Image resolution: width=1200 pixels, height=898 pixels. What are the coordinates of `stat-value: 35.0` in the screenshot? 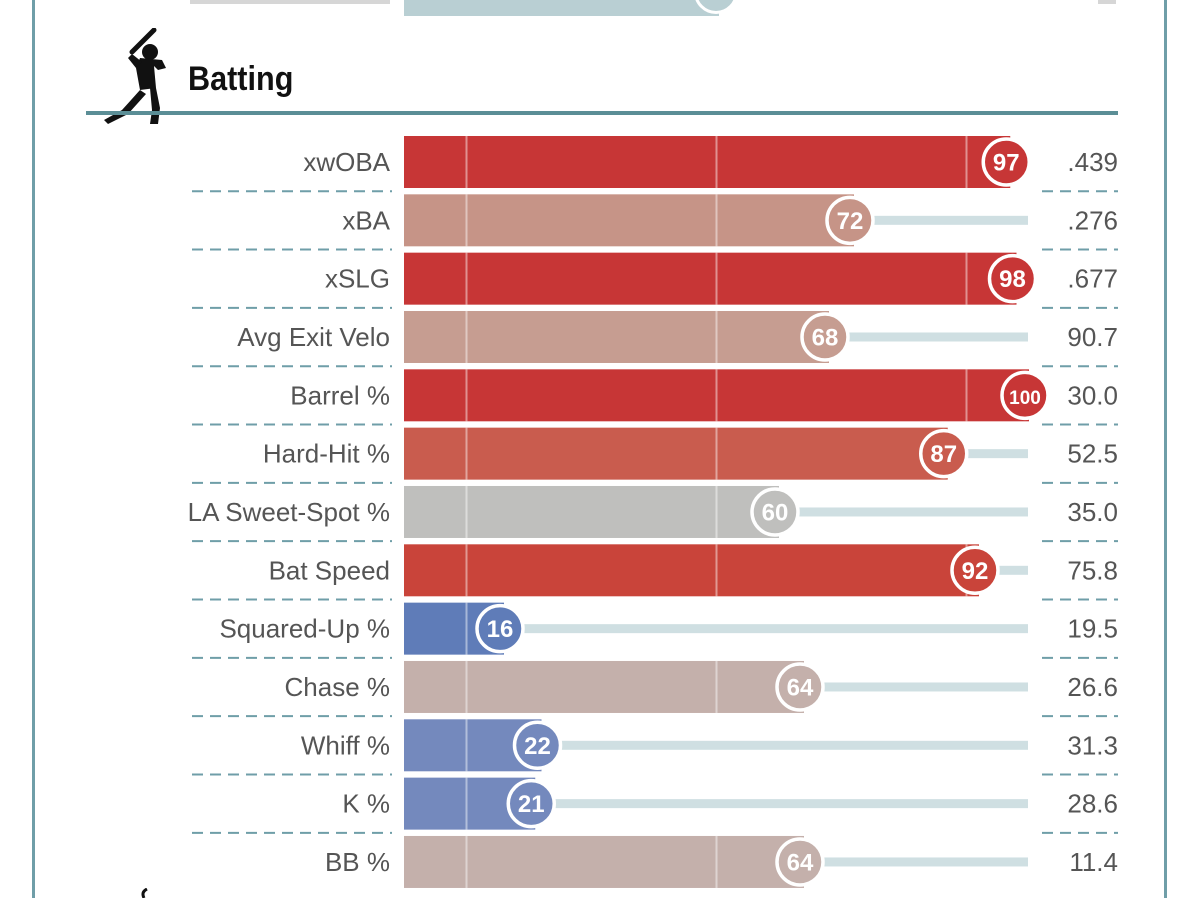 It's located at (1092, 512).